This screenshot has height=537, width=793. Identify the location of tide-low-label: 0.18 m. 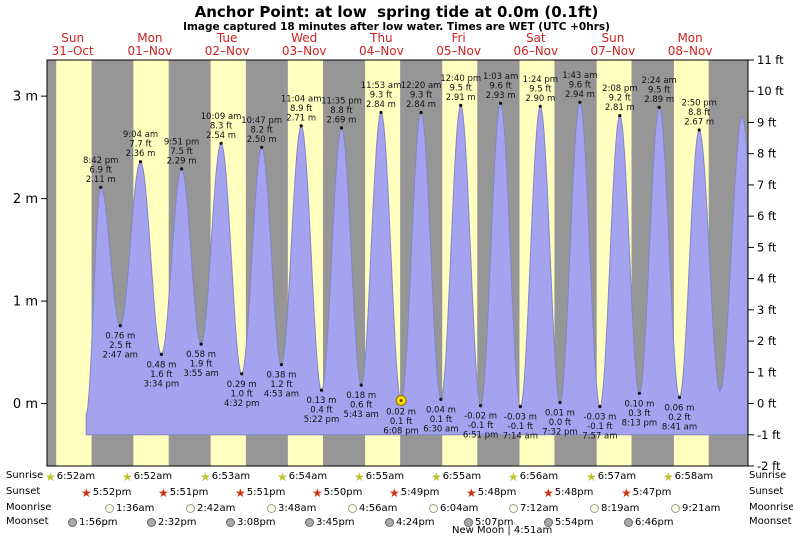
(361, 396).